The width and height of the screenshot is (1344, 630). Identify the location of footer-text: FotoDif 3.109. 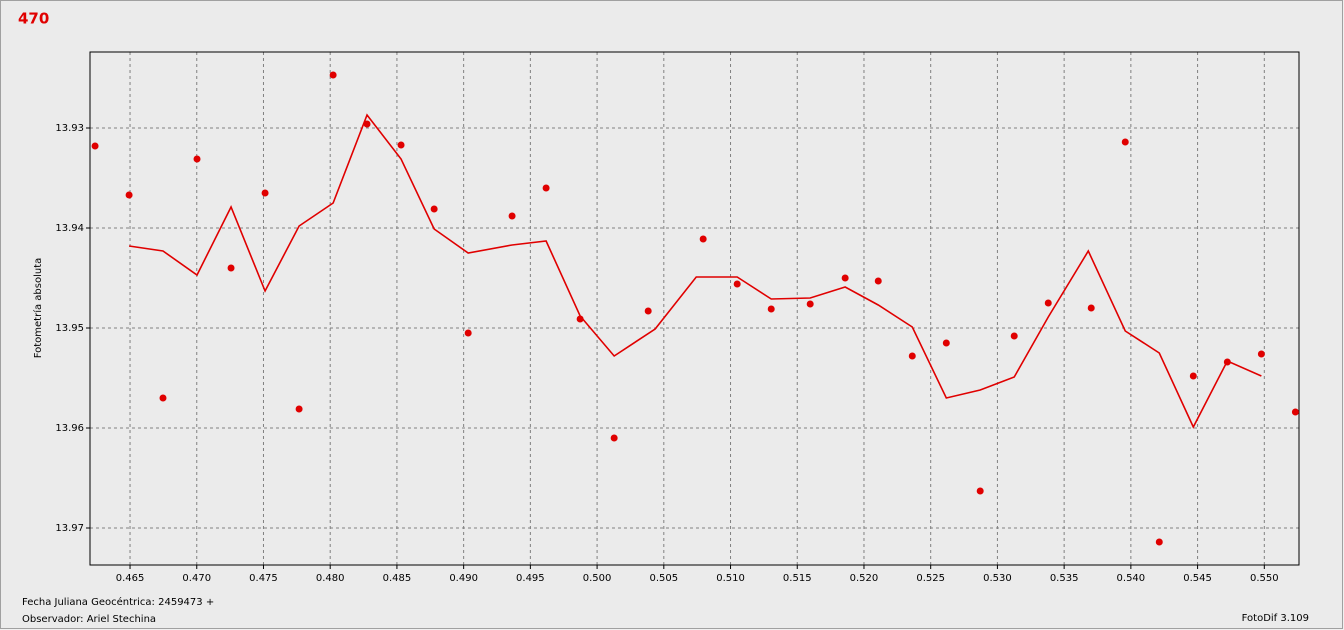
(1275, 618).